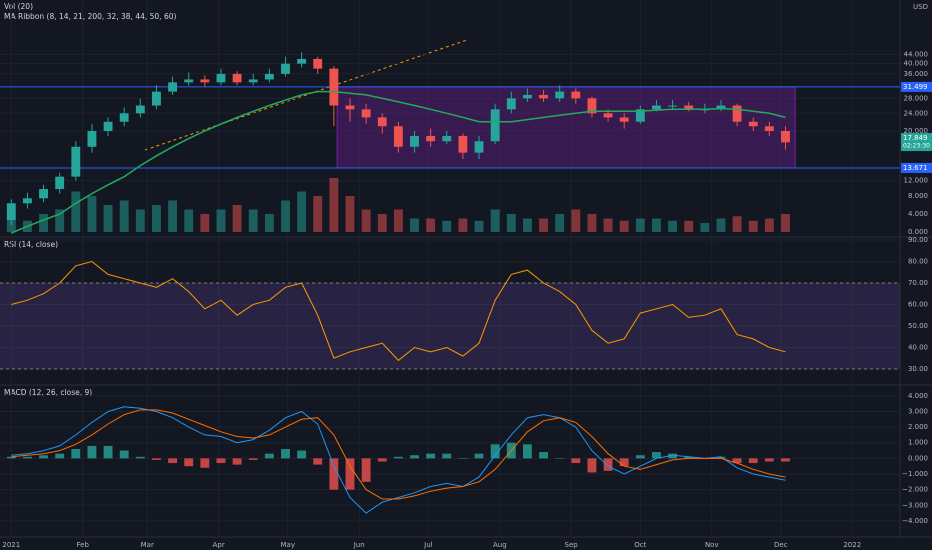 Image resolution: width=932 pixels, height=550 pixels. I want to click on y-tick-label: 12.000, so click(916, 181).